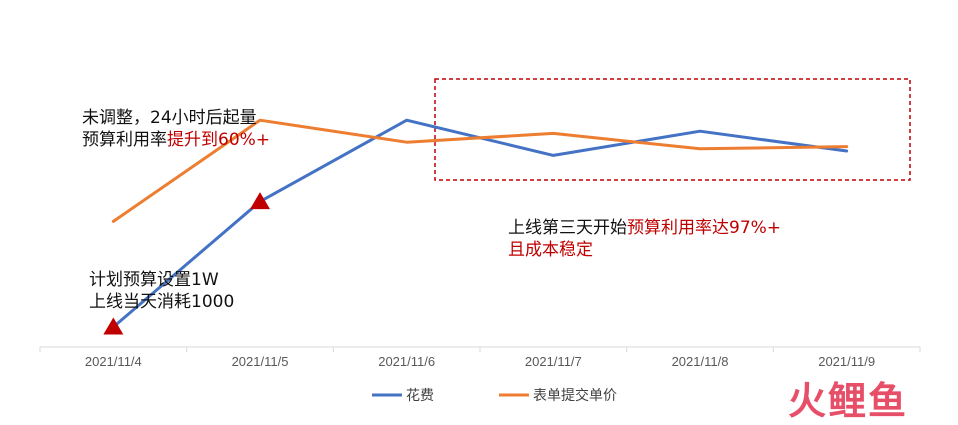 The image size is (958, 425). I want to click on annotation-launch-line2: 上线当天消耗1000, so click(162, 302).